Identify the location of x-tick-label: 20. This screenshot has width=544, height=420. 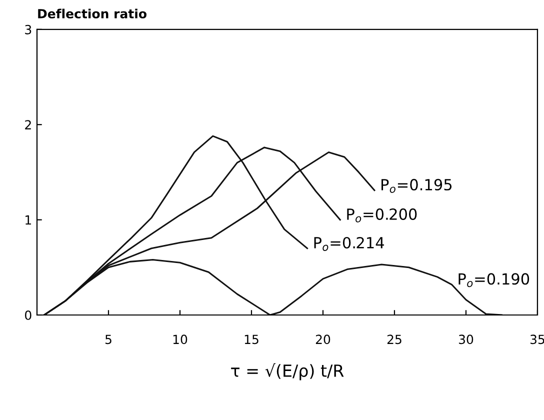
(323, 339).